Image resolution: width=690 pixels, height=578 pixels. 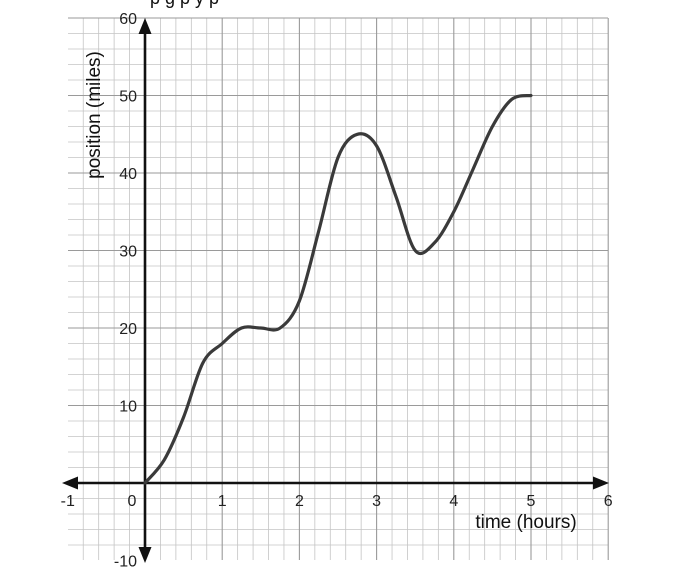 I want to click on y-axis-top-arrow, so click(x=145, y=26).